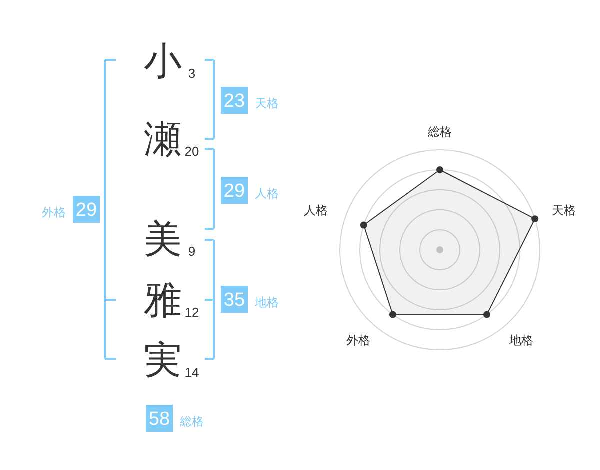 The image size is (600, 470). Describe the element at coordinates (235, 101) in the screenshot. I see `data-label: 23` at that location.